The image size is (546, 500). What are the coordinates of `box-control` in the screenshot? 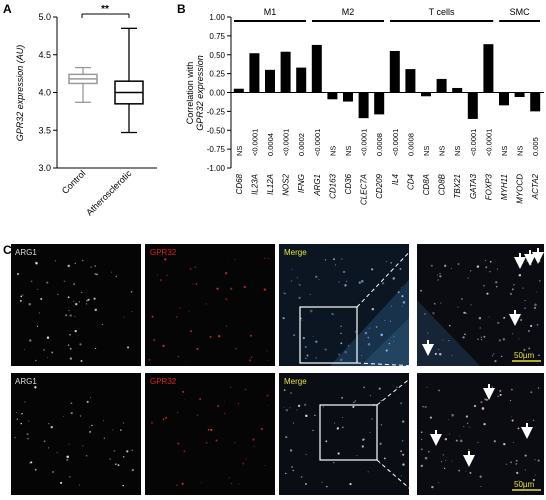 It's located at (83, 84).